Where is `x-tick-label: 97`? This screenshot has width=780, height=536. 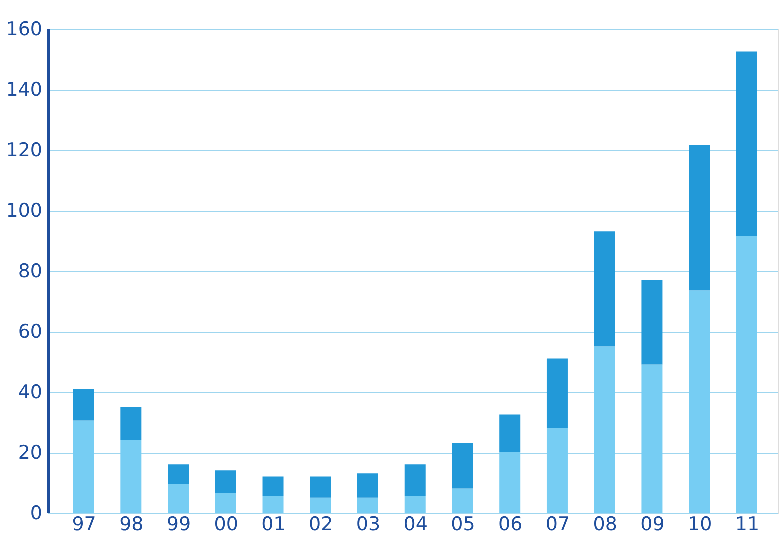 x-tick-label: 97 is located at coordinates (84, 525).